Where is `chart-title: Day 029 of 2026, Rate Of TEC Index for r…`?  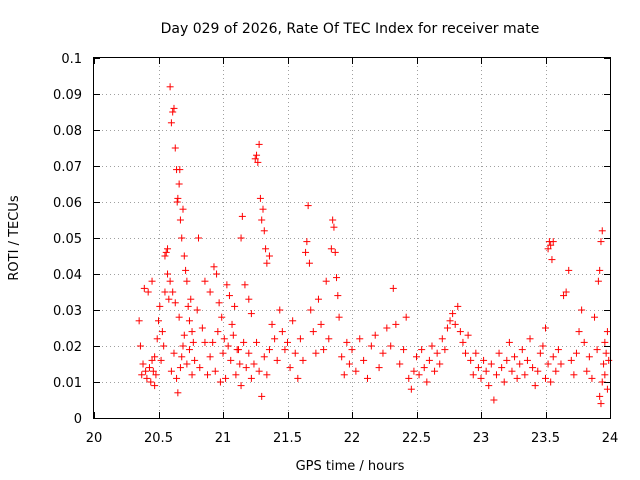 chart-title: Day 029 of 2026, Rate Of TEC Index for r… is located at coordinates (350, 29).